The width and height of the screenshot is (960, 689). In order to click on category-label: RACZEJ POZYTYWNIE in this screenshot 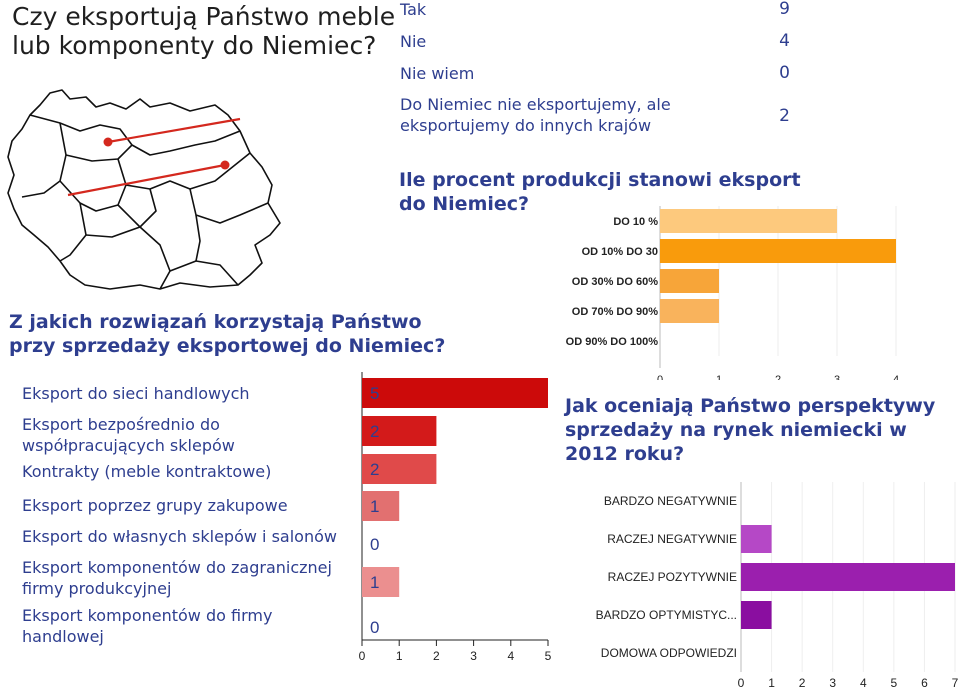, I will do `click(672, 577)`.